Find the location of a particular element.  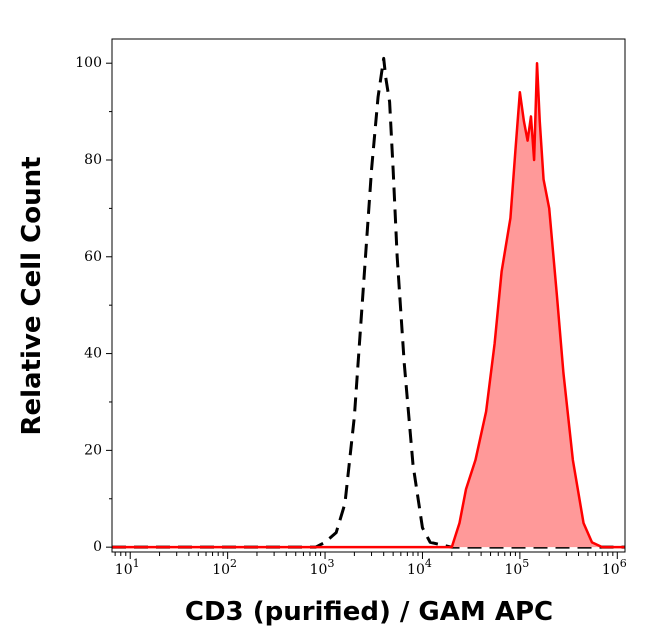

x-tick-label-5: 10⁶ is located at coordinates (614, 567).